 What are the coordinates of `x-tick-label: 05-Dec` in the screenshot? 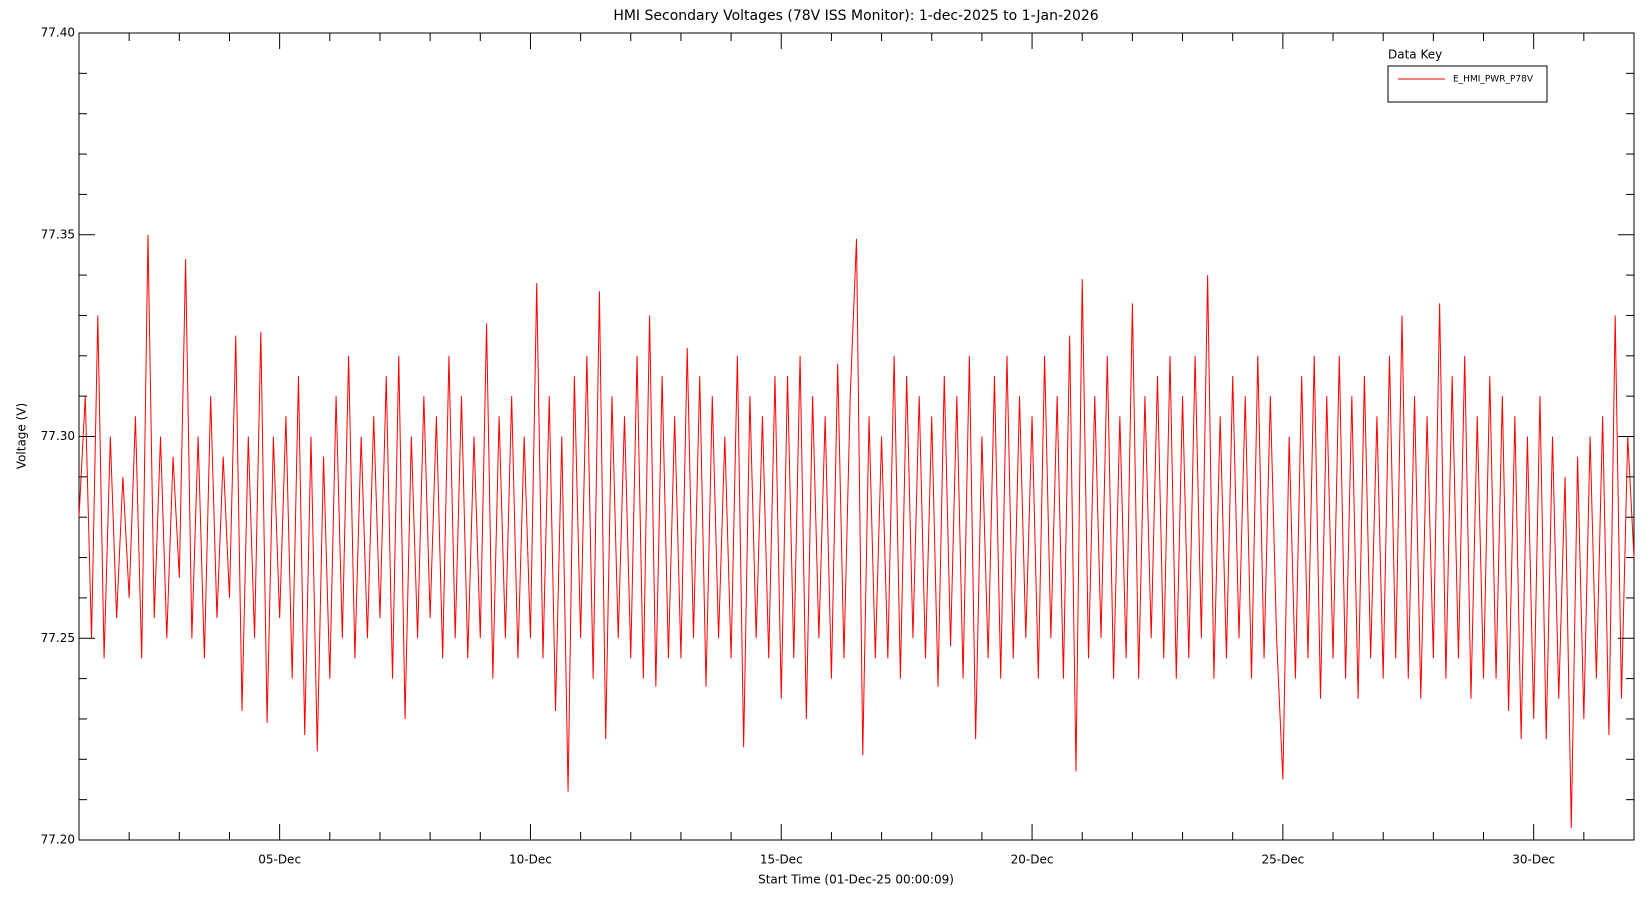 It's located at (279, 860).